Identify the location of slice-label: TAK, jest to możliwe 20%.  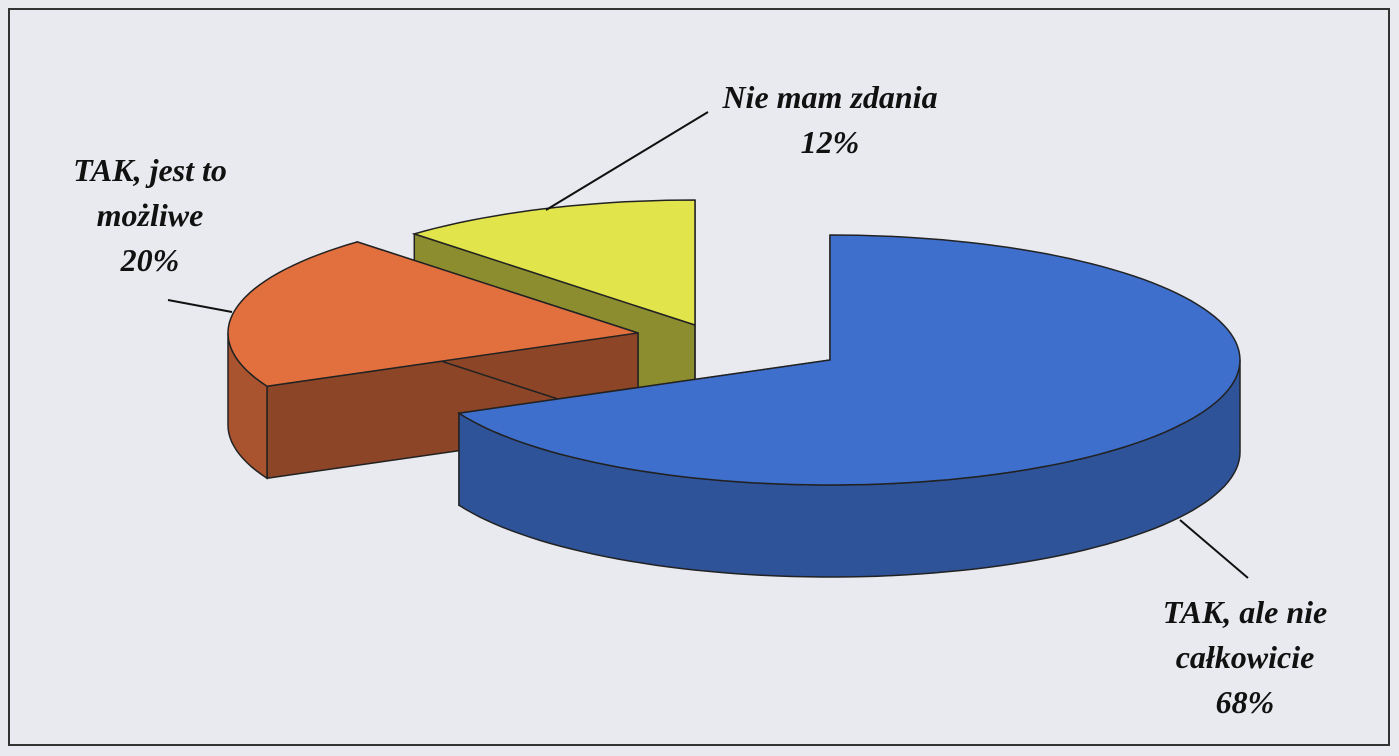
(150, 215).